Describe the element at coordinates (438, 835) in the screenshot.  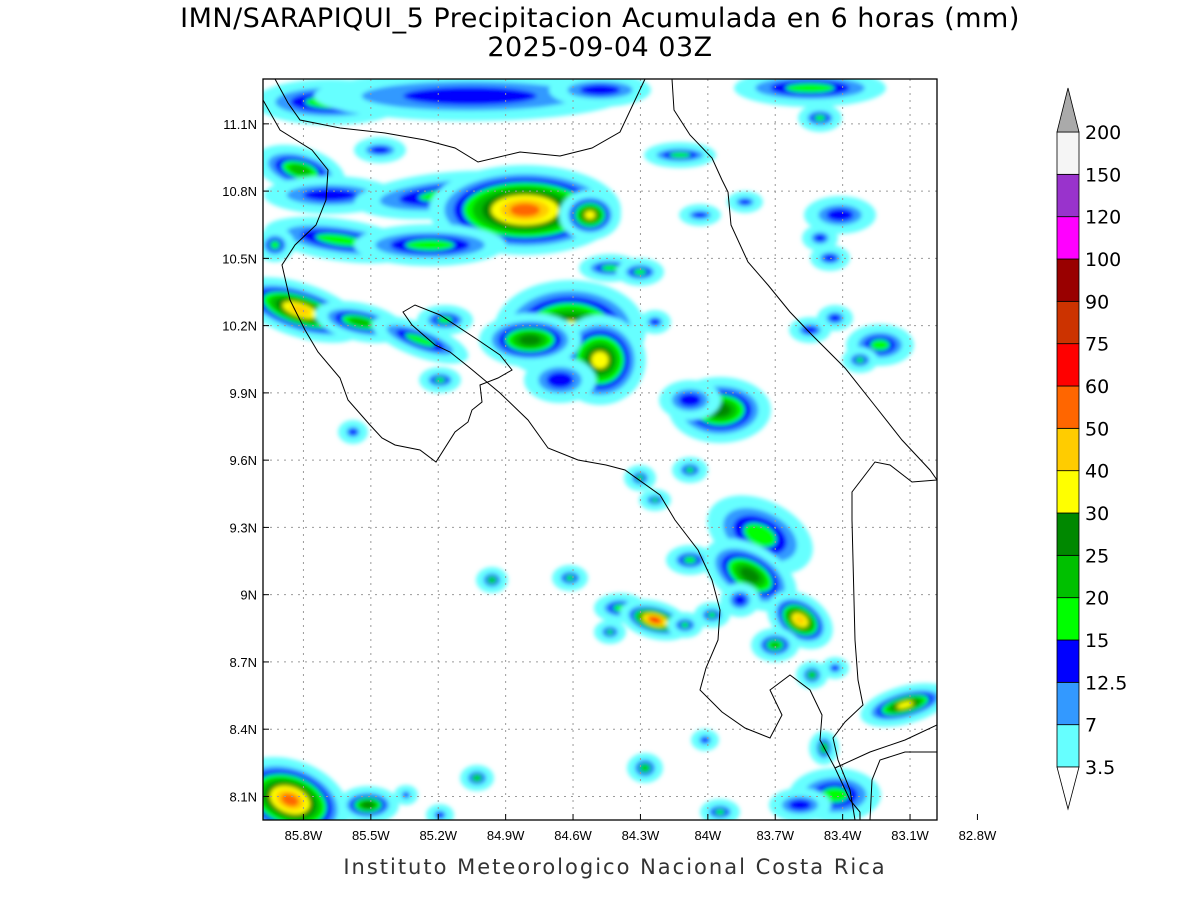
I see `x-tick-label: 85.2W` at that location.